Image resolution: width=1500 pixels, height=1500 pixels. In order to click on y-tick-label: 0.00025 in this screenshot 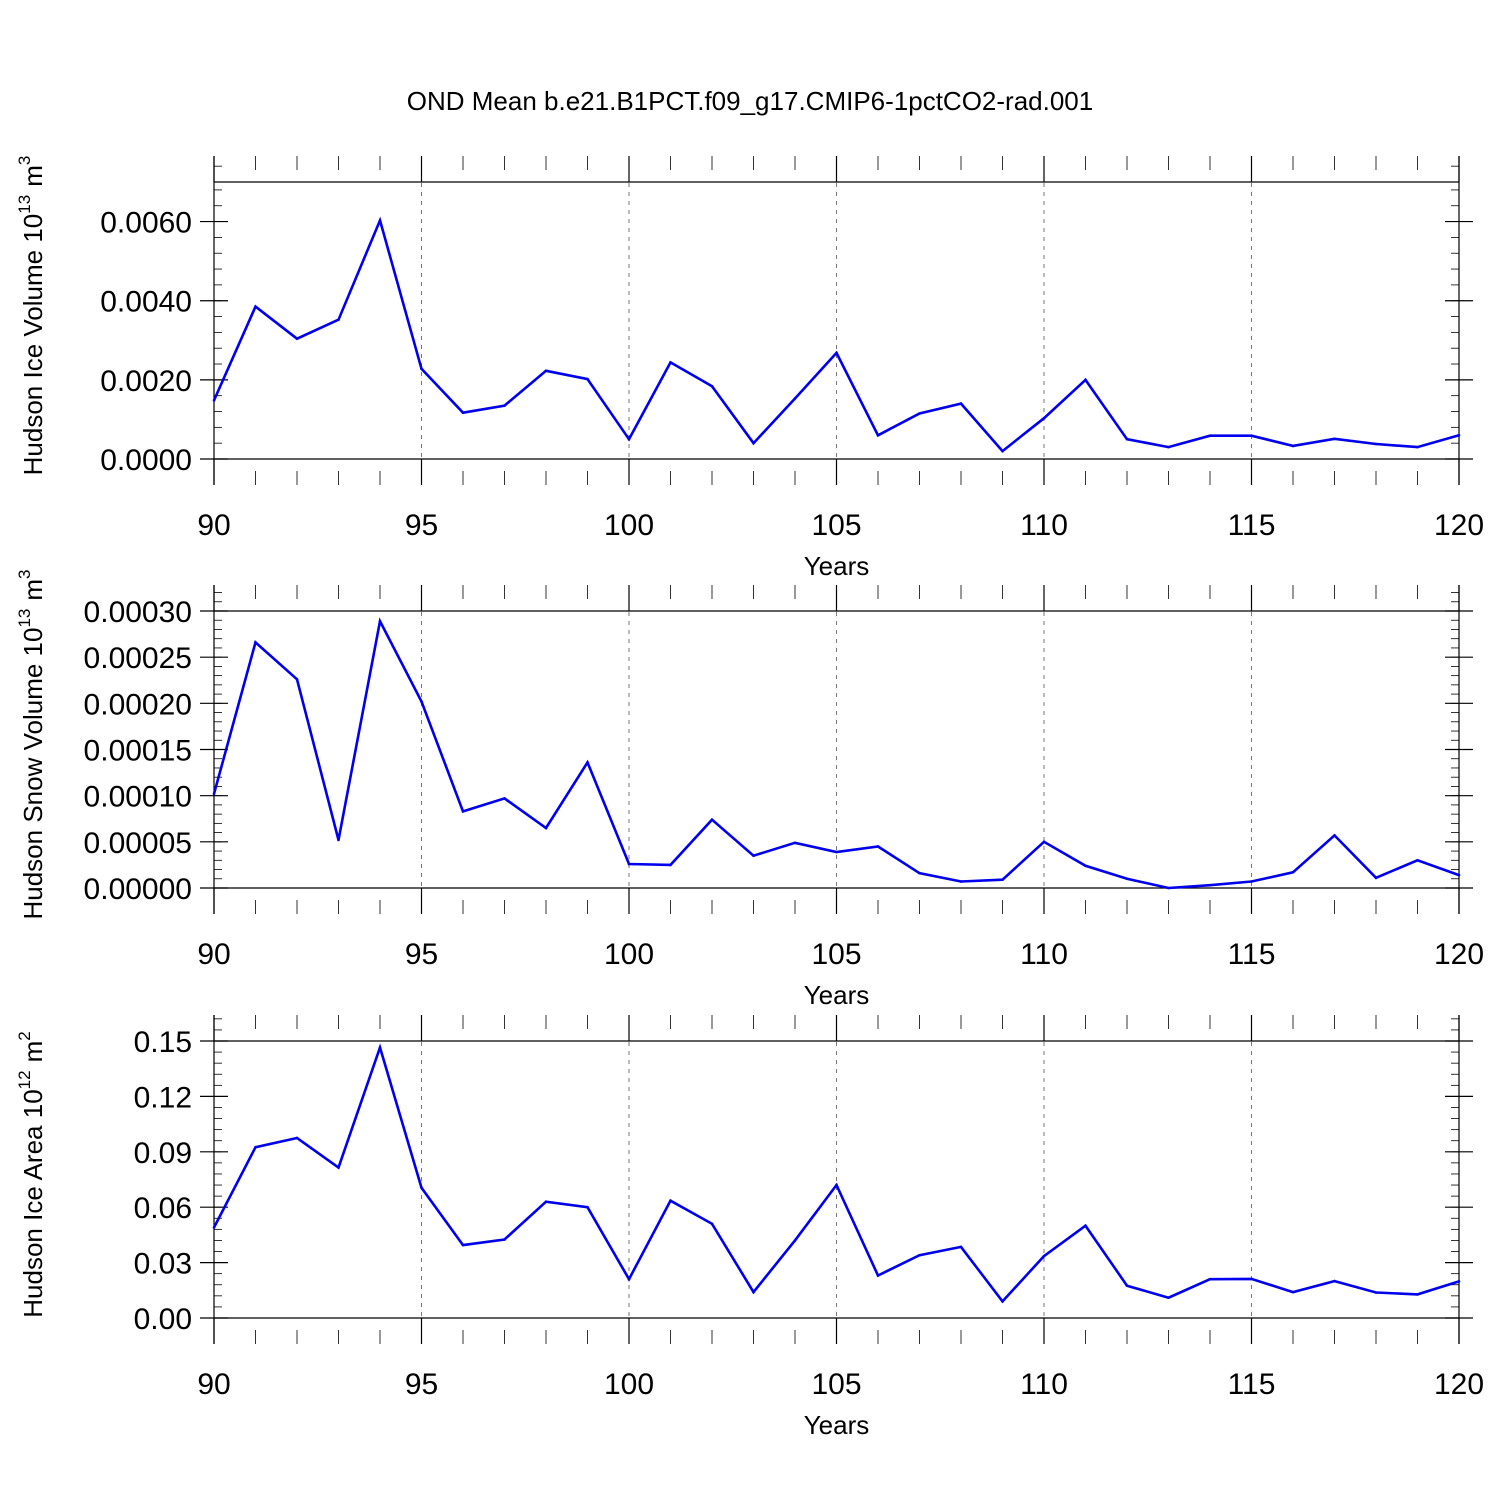, I will do `click(138, 658)`.